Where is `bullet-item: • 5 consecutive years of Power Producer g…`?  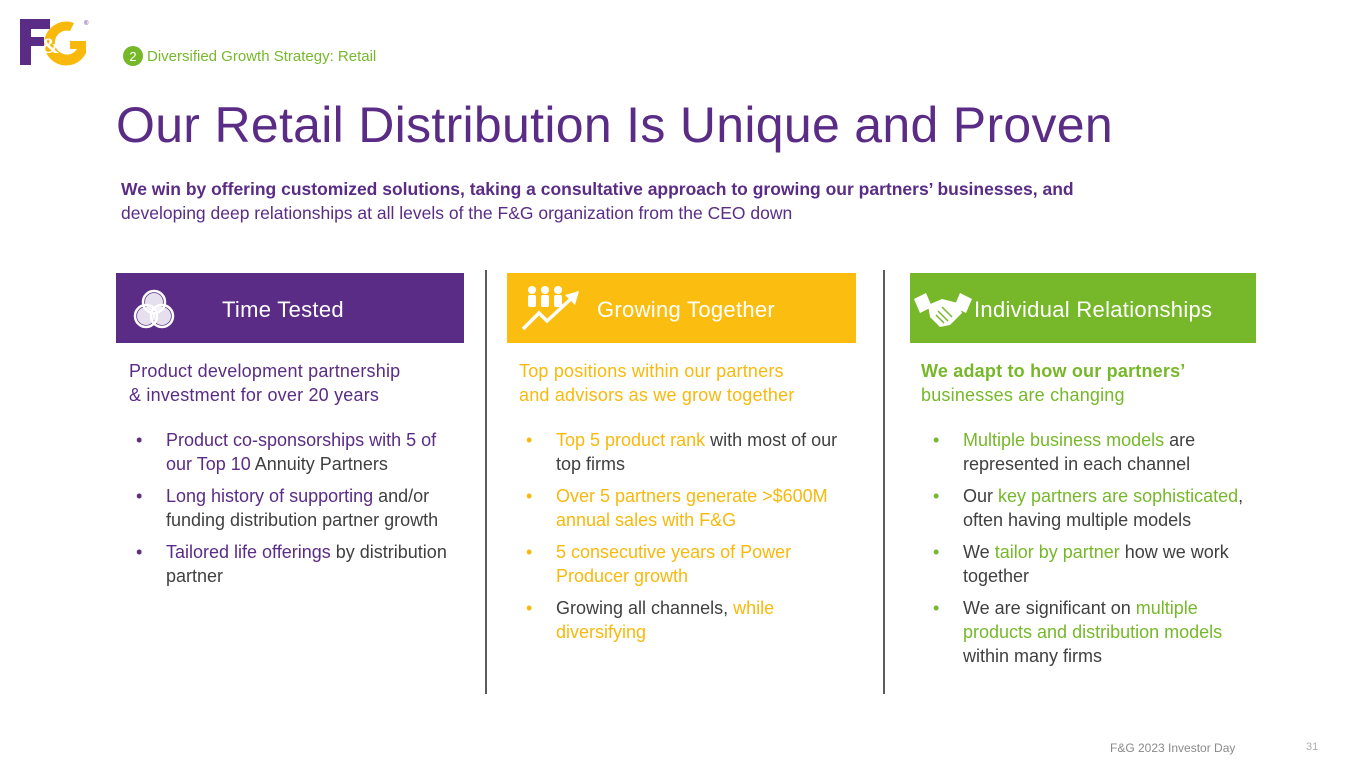 bullet-item: • 5 consecutive years of Power Producer g… is located at coordinates (689, 564).